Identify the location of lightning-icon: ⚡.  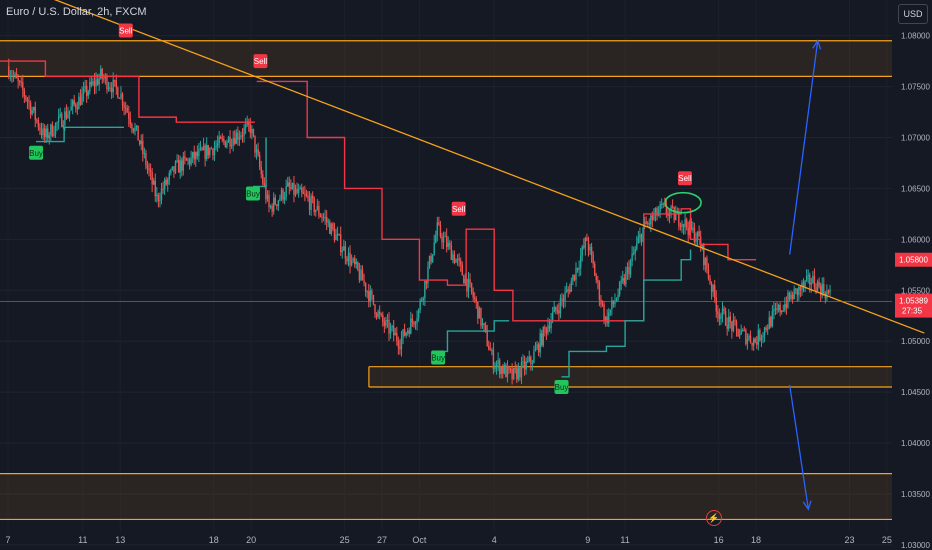
(714, 518).